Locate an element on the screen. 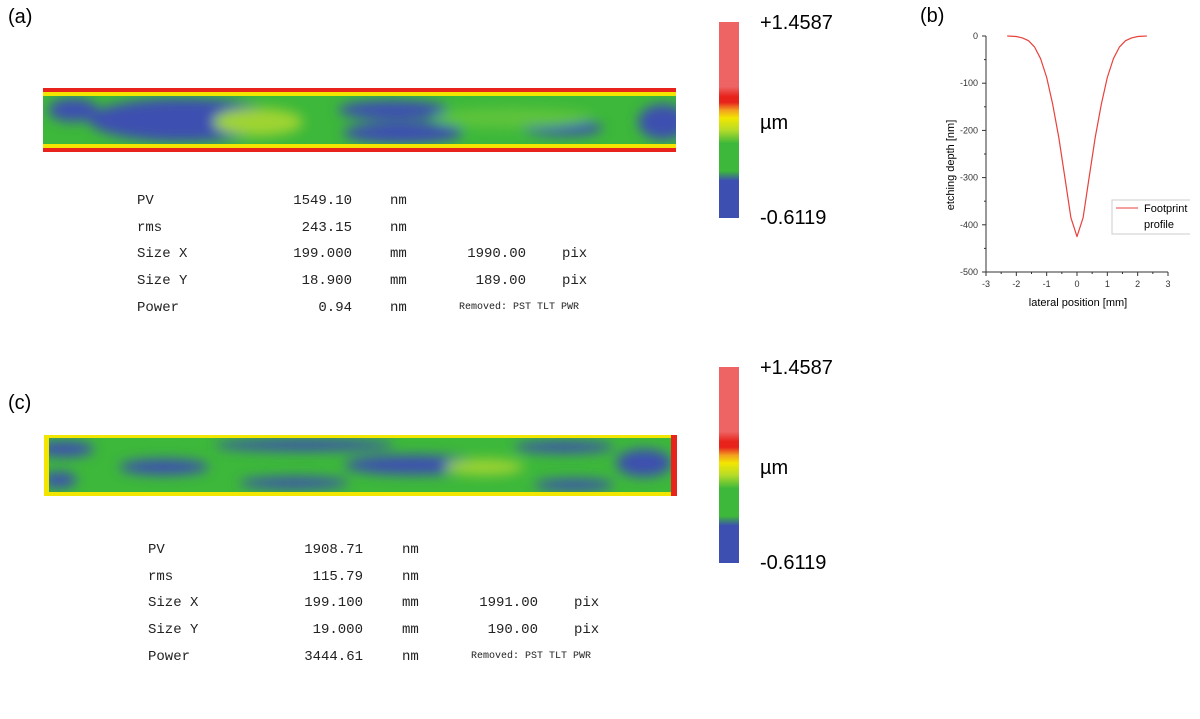 This screenshot has width=1200, height=719. colorbar-c is located at coordinates (729, 465).